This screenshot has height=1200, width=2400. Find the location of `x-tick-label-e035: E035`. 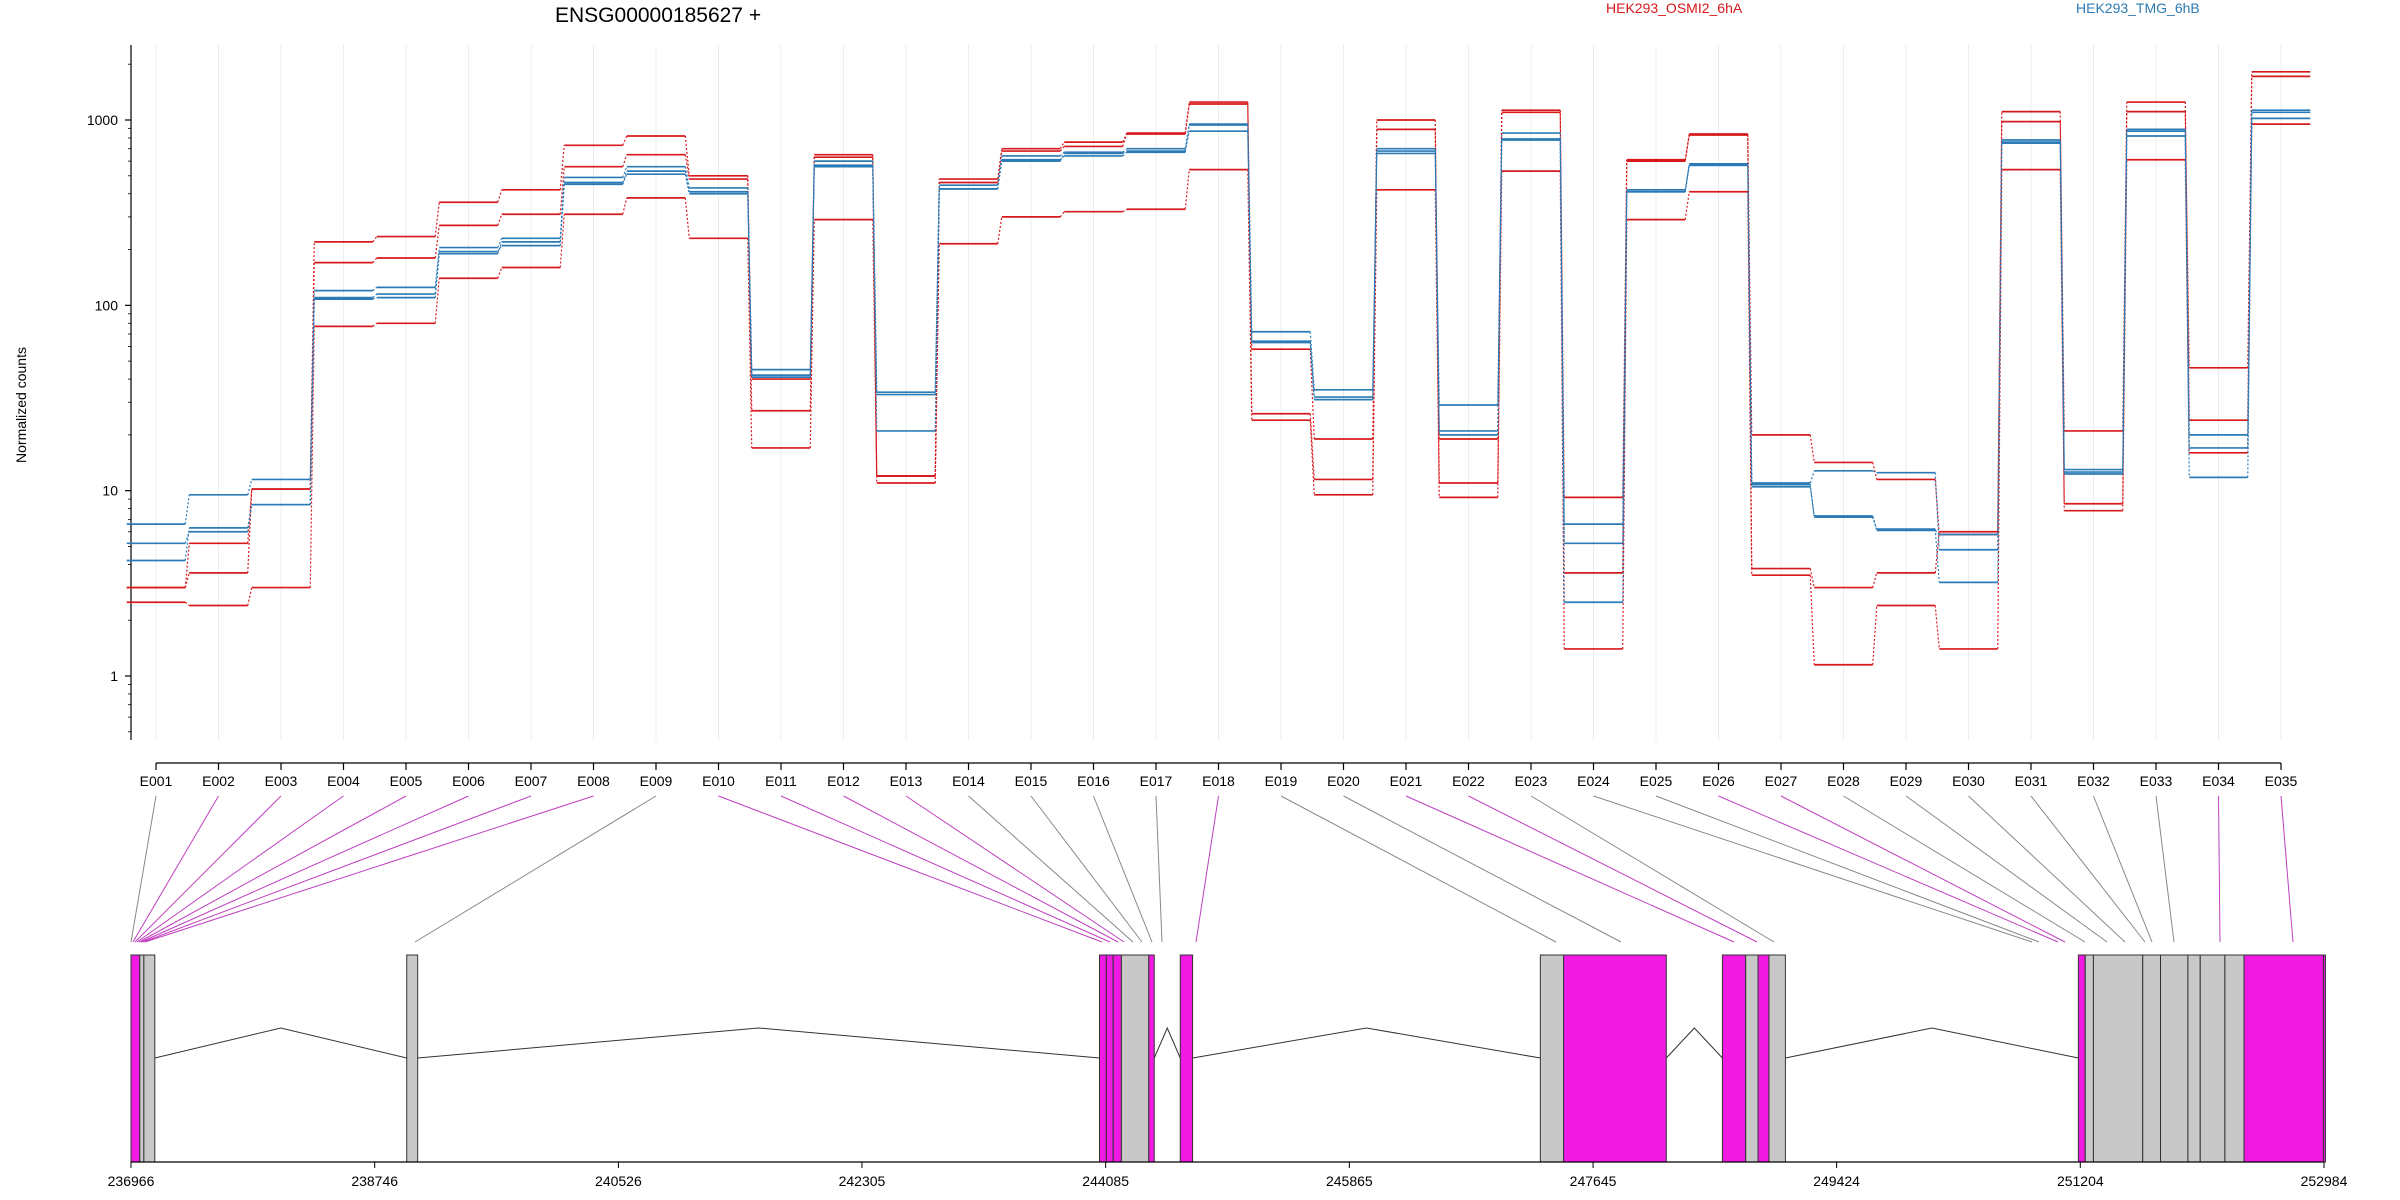

x-tick-label-e035: E035 is located at coordinates (2281, 781).